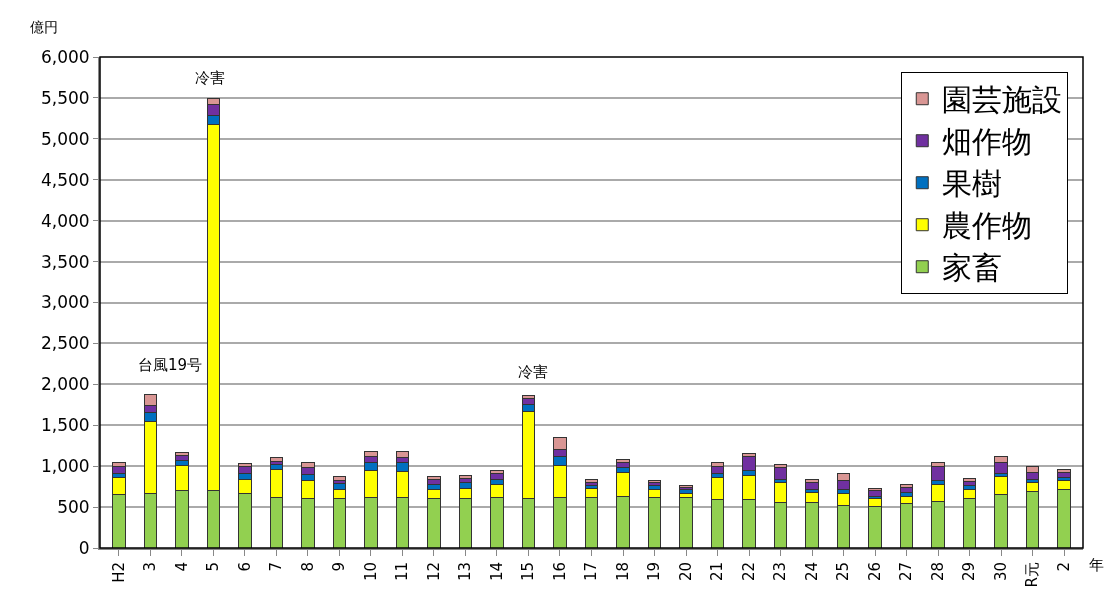  I want to click on x-tick-label: 14, so click(496, 572).